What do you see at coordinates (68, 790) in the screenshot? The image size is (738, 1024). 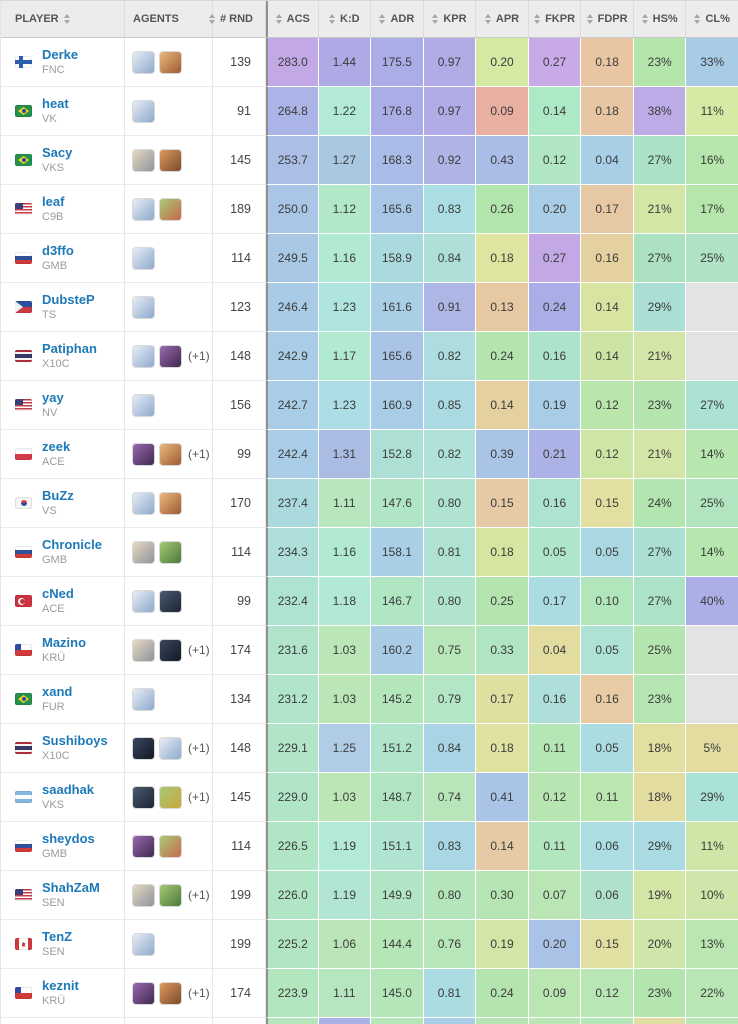 I see `player-name-link: saadhak` at bounding box center [68, 790].